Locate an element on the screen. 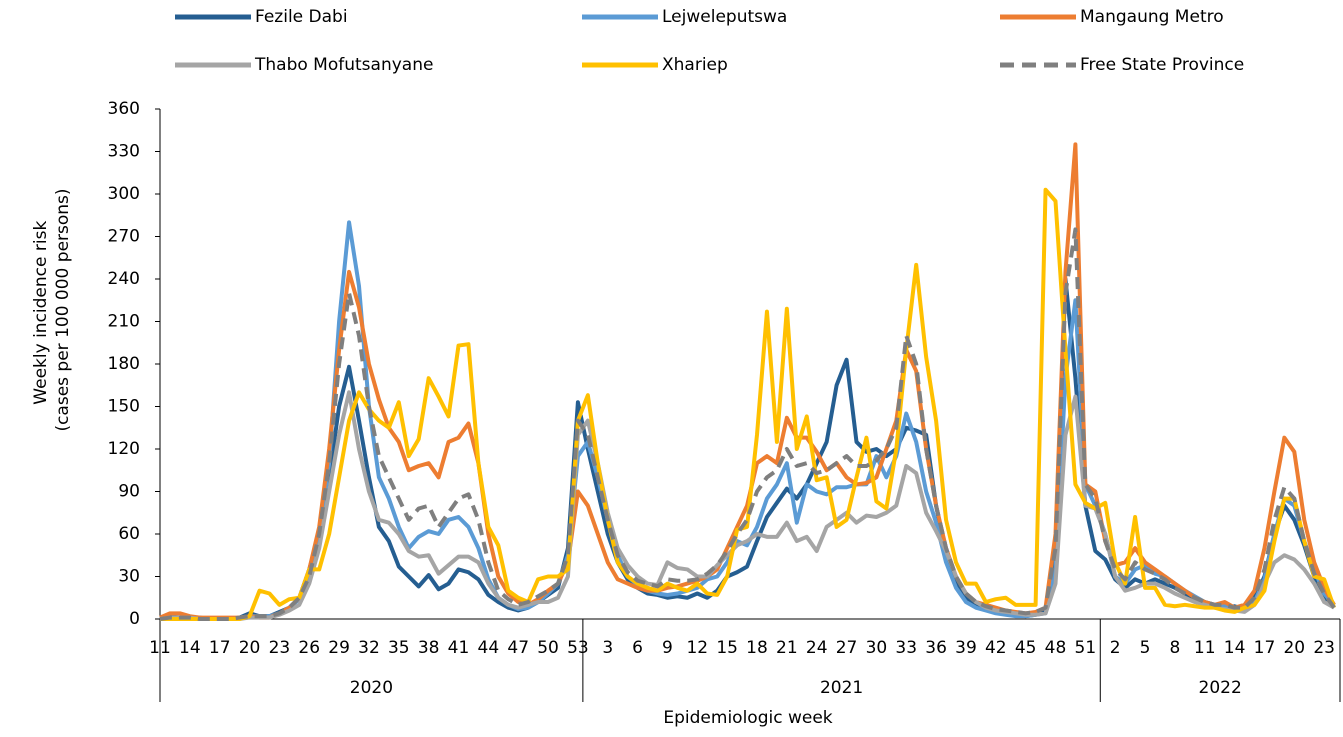  x-tick-label: 2 is located at coordinates (1115, 648).